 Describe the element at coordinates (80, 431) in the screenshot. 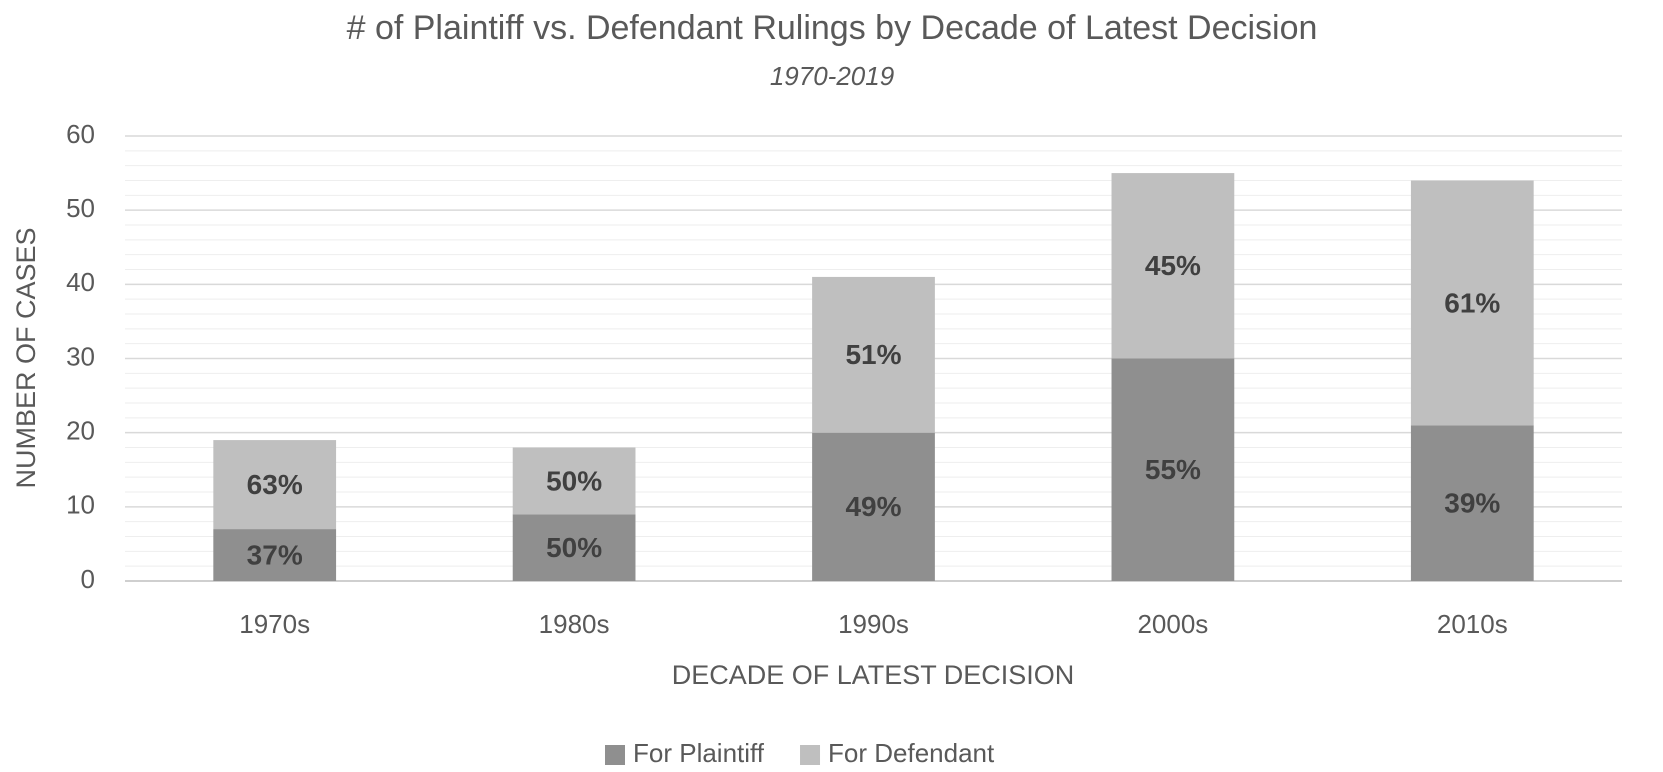

I see `y-tick-label: 20` at that location.